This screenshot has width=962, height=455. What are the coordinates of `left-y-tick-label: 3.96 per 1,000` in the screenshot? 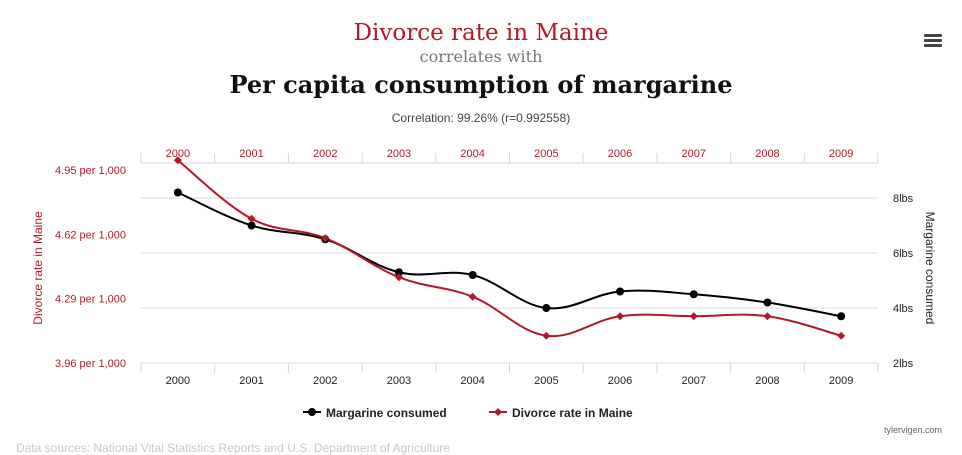 It's located at (90, 364).